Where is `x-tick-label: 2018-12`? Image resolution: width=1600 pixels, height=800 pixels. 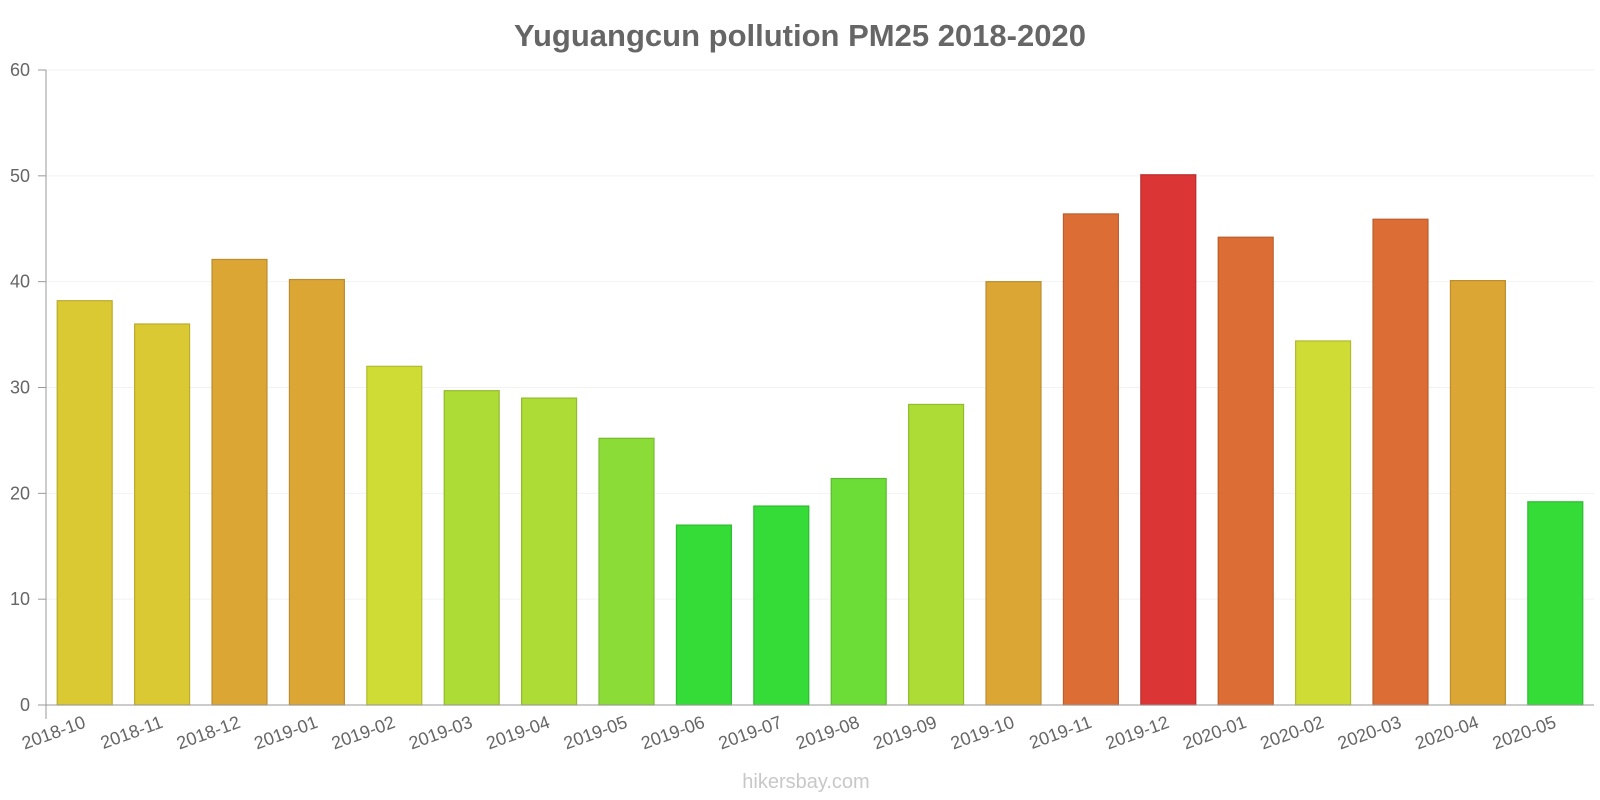
x-tick-label: 2018-12 is located at coordinates (208, 732).